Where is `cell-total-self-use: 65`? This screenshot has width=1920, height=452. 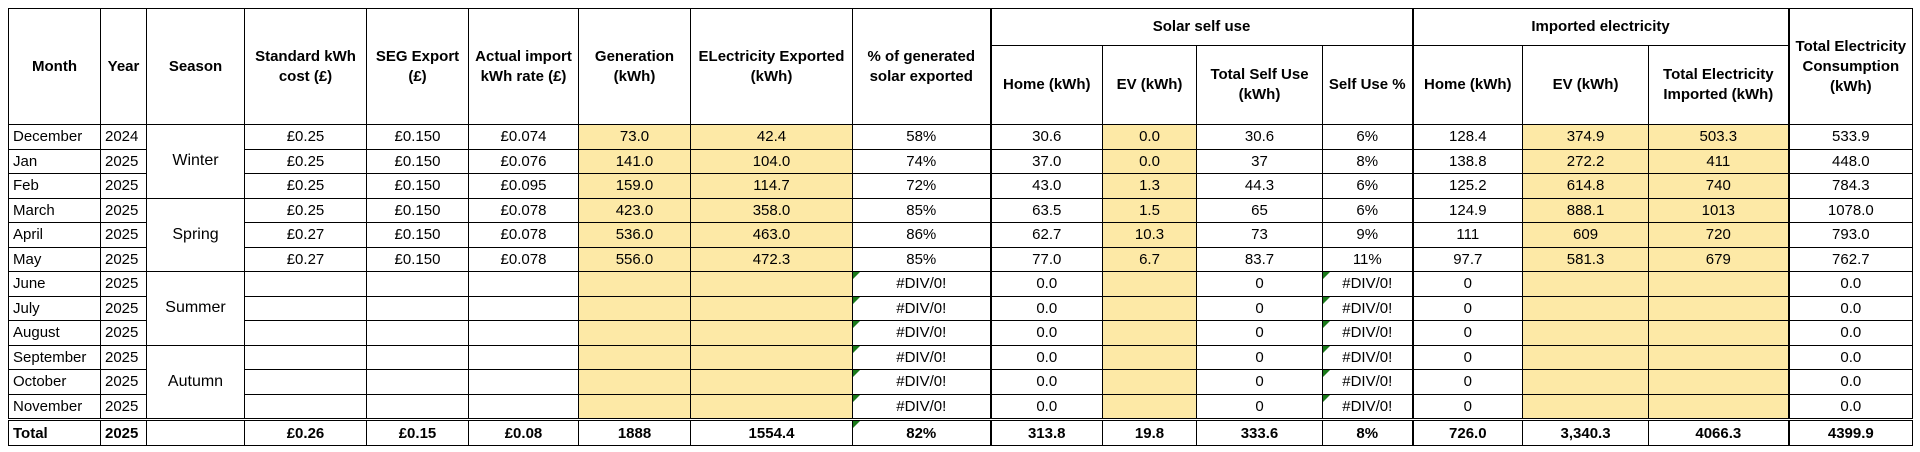 cell-total-self-use: 65 is located at coordinates (1259, 210).